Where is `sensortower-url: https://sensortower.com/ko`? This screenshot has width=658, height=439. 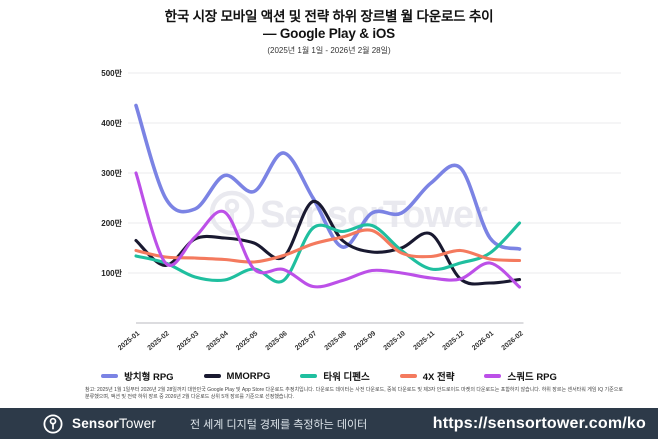
sensortower-url: https://sensortower.com/ko is located at coordinates (539, 423).